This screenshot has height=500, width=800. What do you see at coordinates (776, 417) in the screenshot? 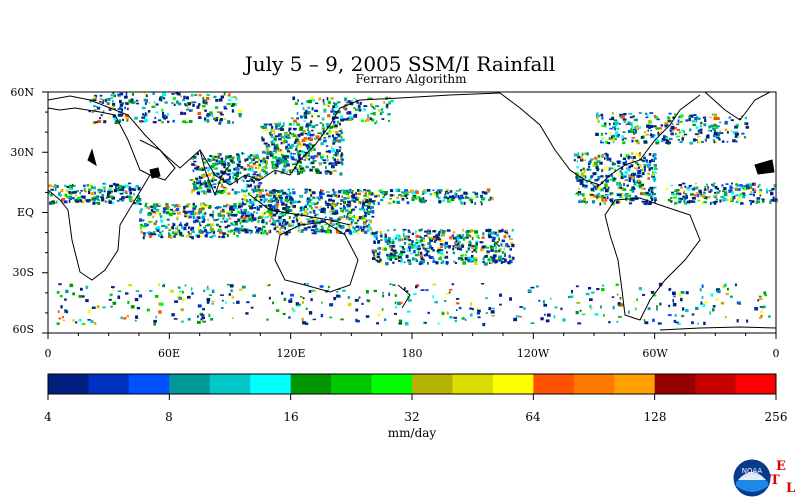
I see `colorbar-tick-256: 256` at bounding box center [776, 417].